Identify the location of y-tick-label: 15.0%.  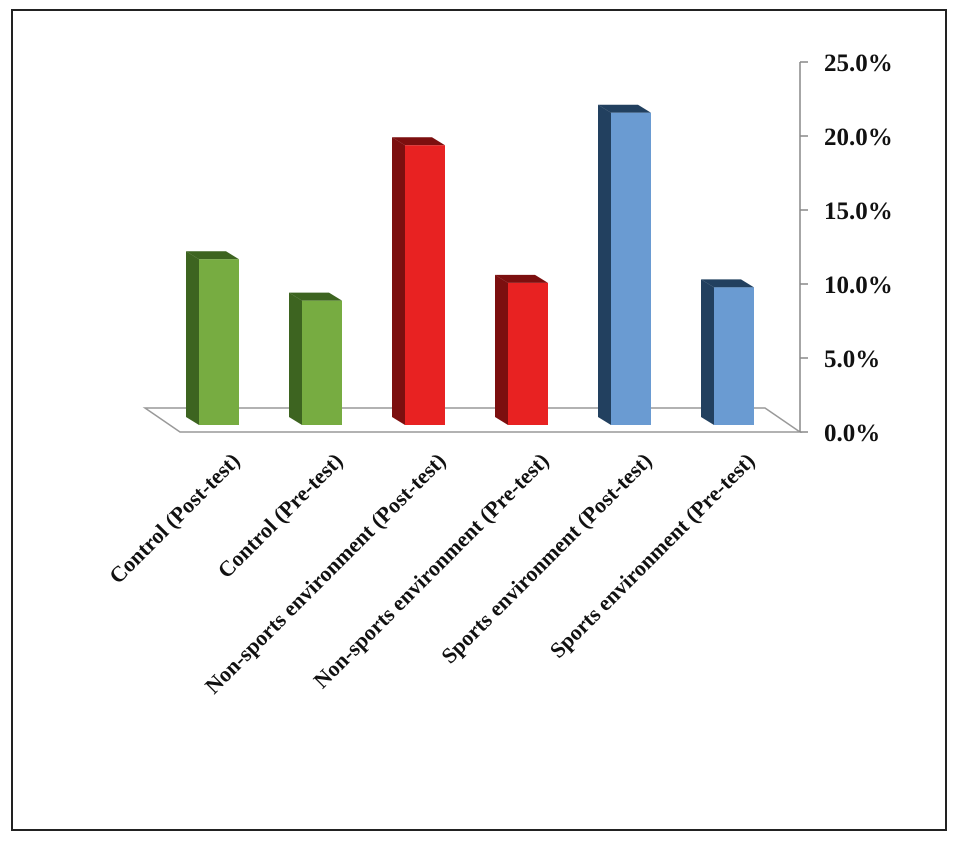
(858, 211).